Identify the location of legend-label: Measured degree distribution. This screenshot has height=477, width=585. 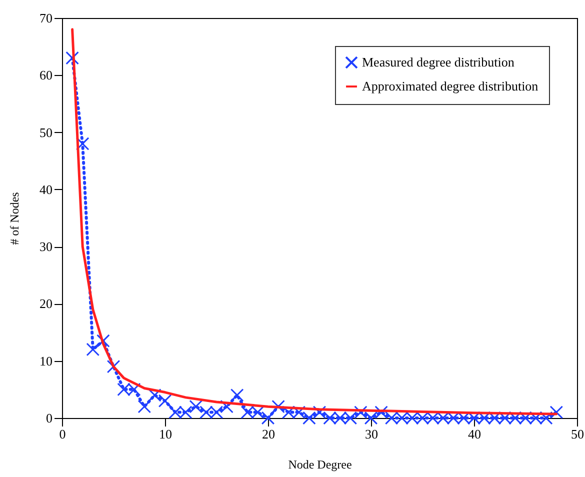
(438, 62).